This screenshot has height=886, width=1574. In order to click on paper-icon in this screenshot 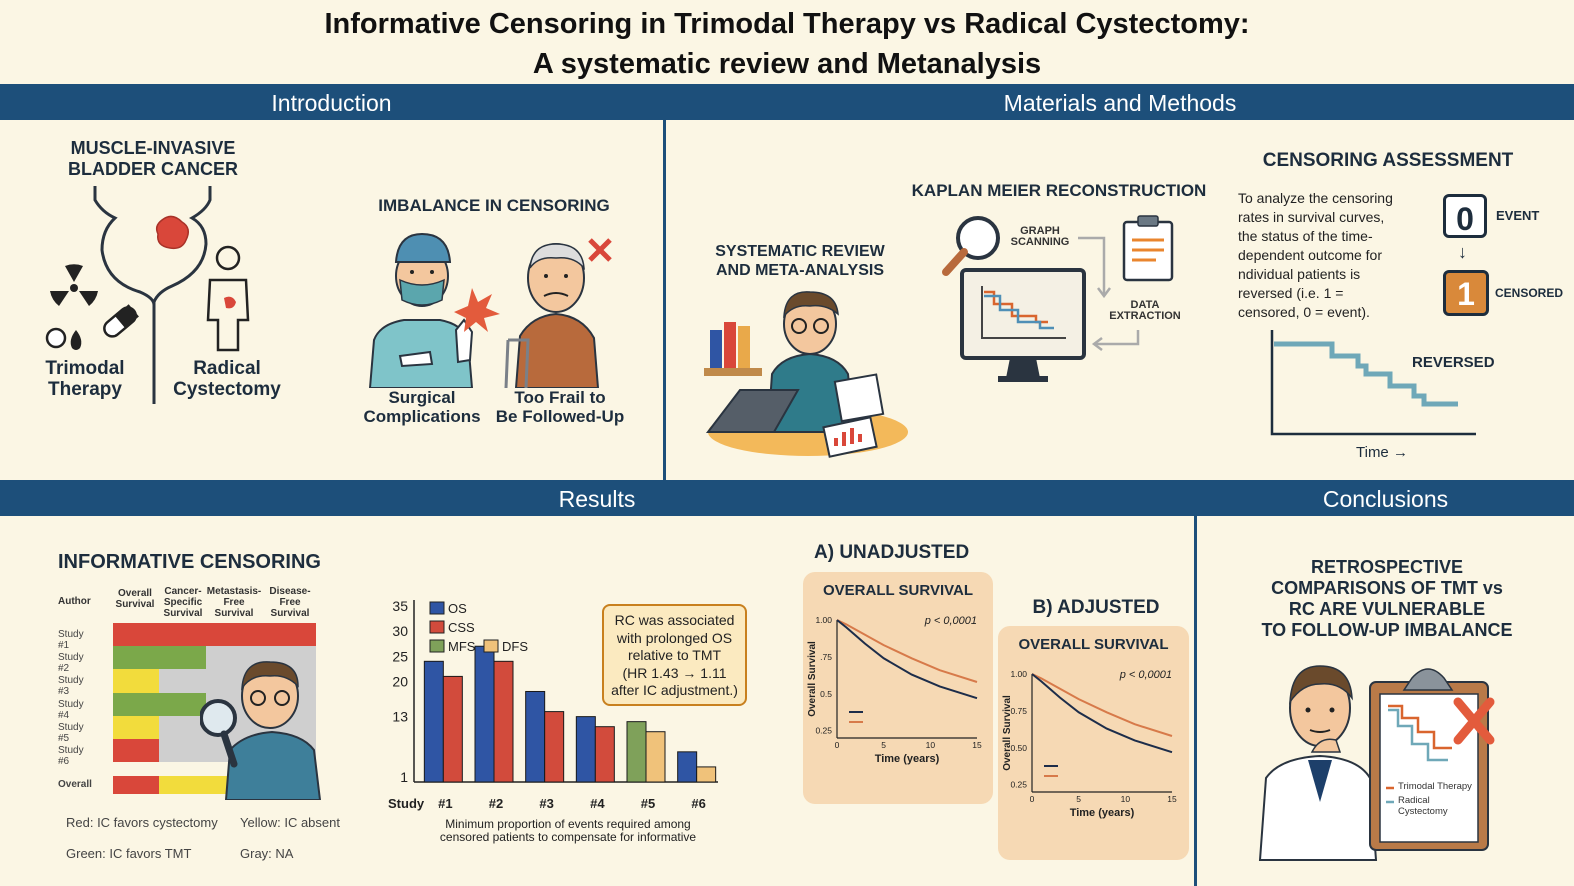, I will do `click(859, 398)`.